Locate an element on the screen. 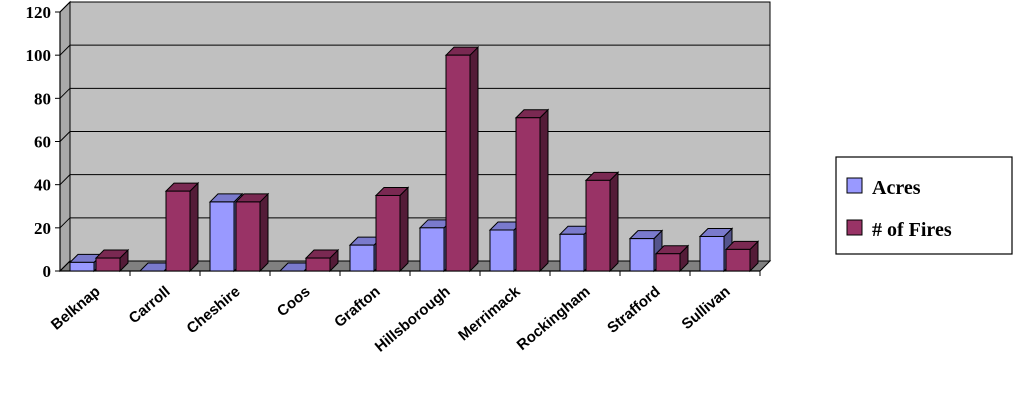  x-tick-label: Merrimack is located at coordinates (489, 314).